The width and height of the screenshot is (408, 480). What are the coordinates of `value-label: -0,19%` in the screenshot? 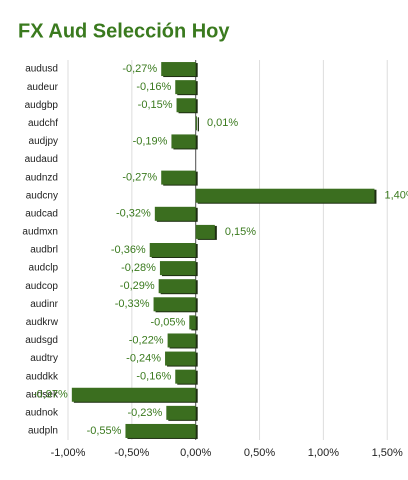 It's located at (150, 141).